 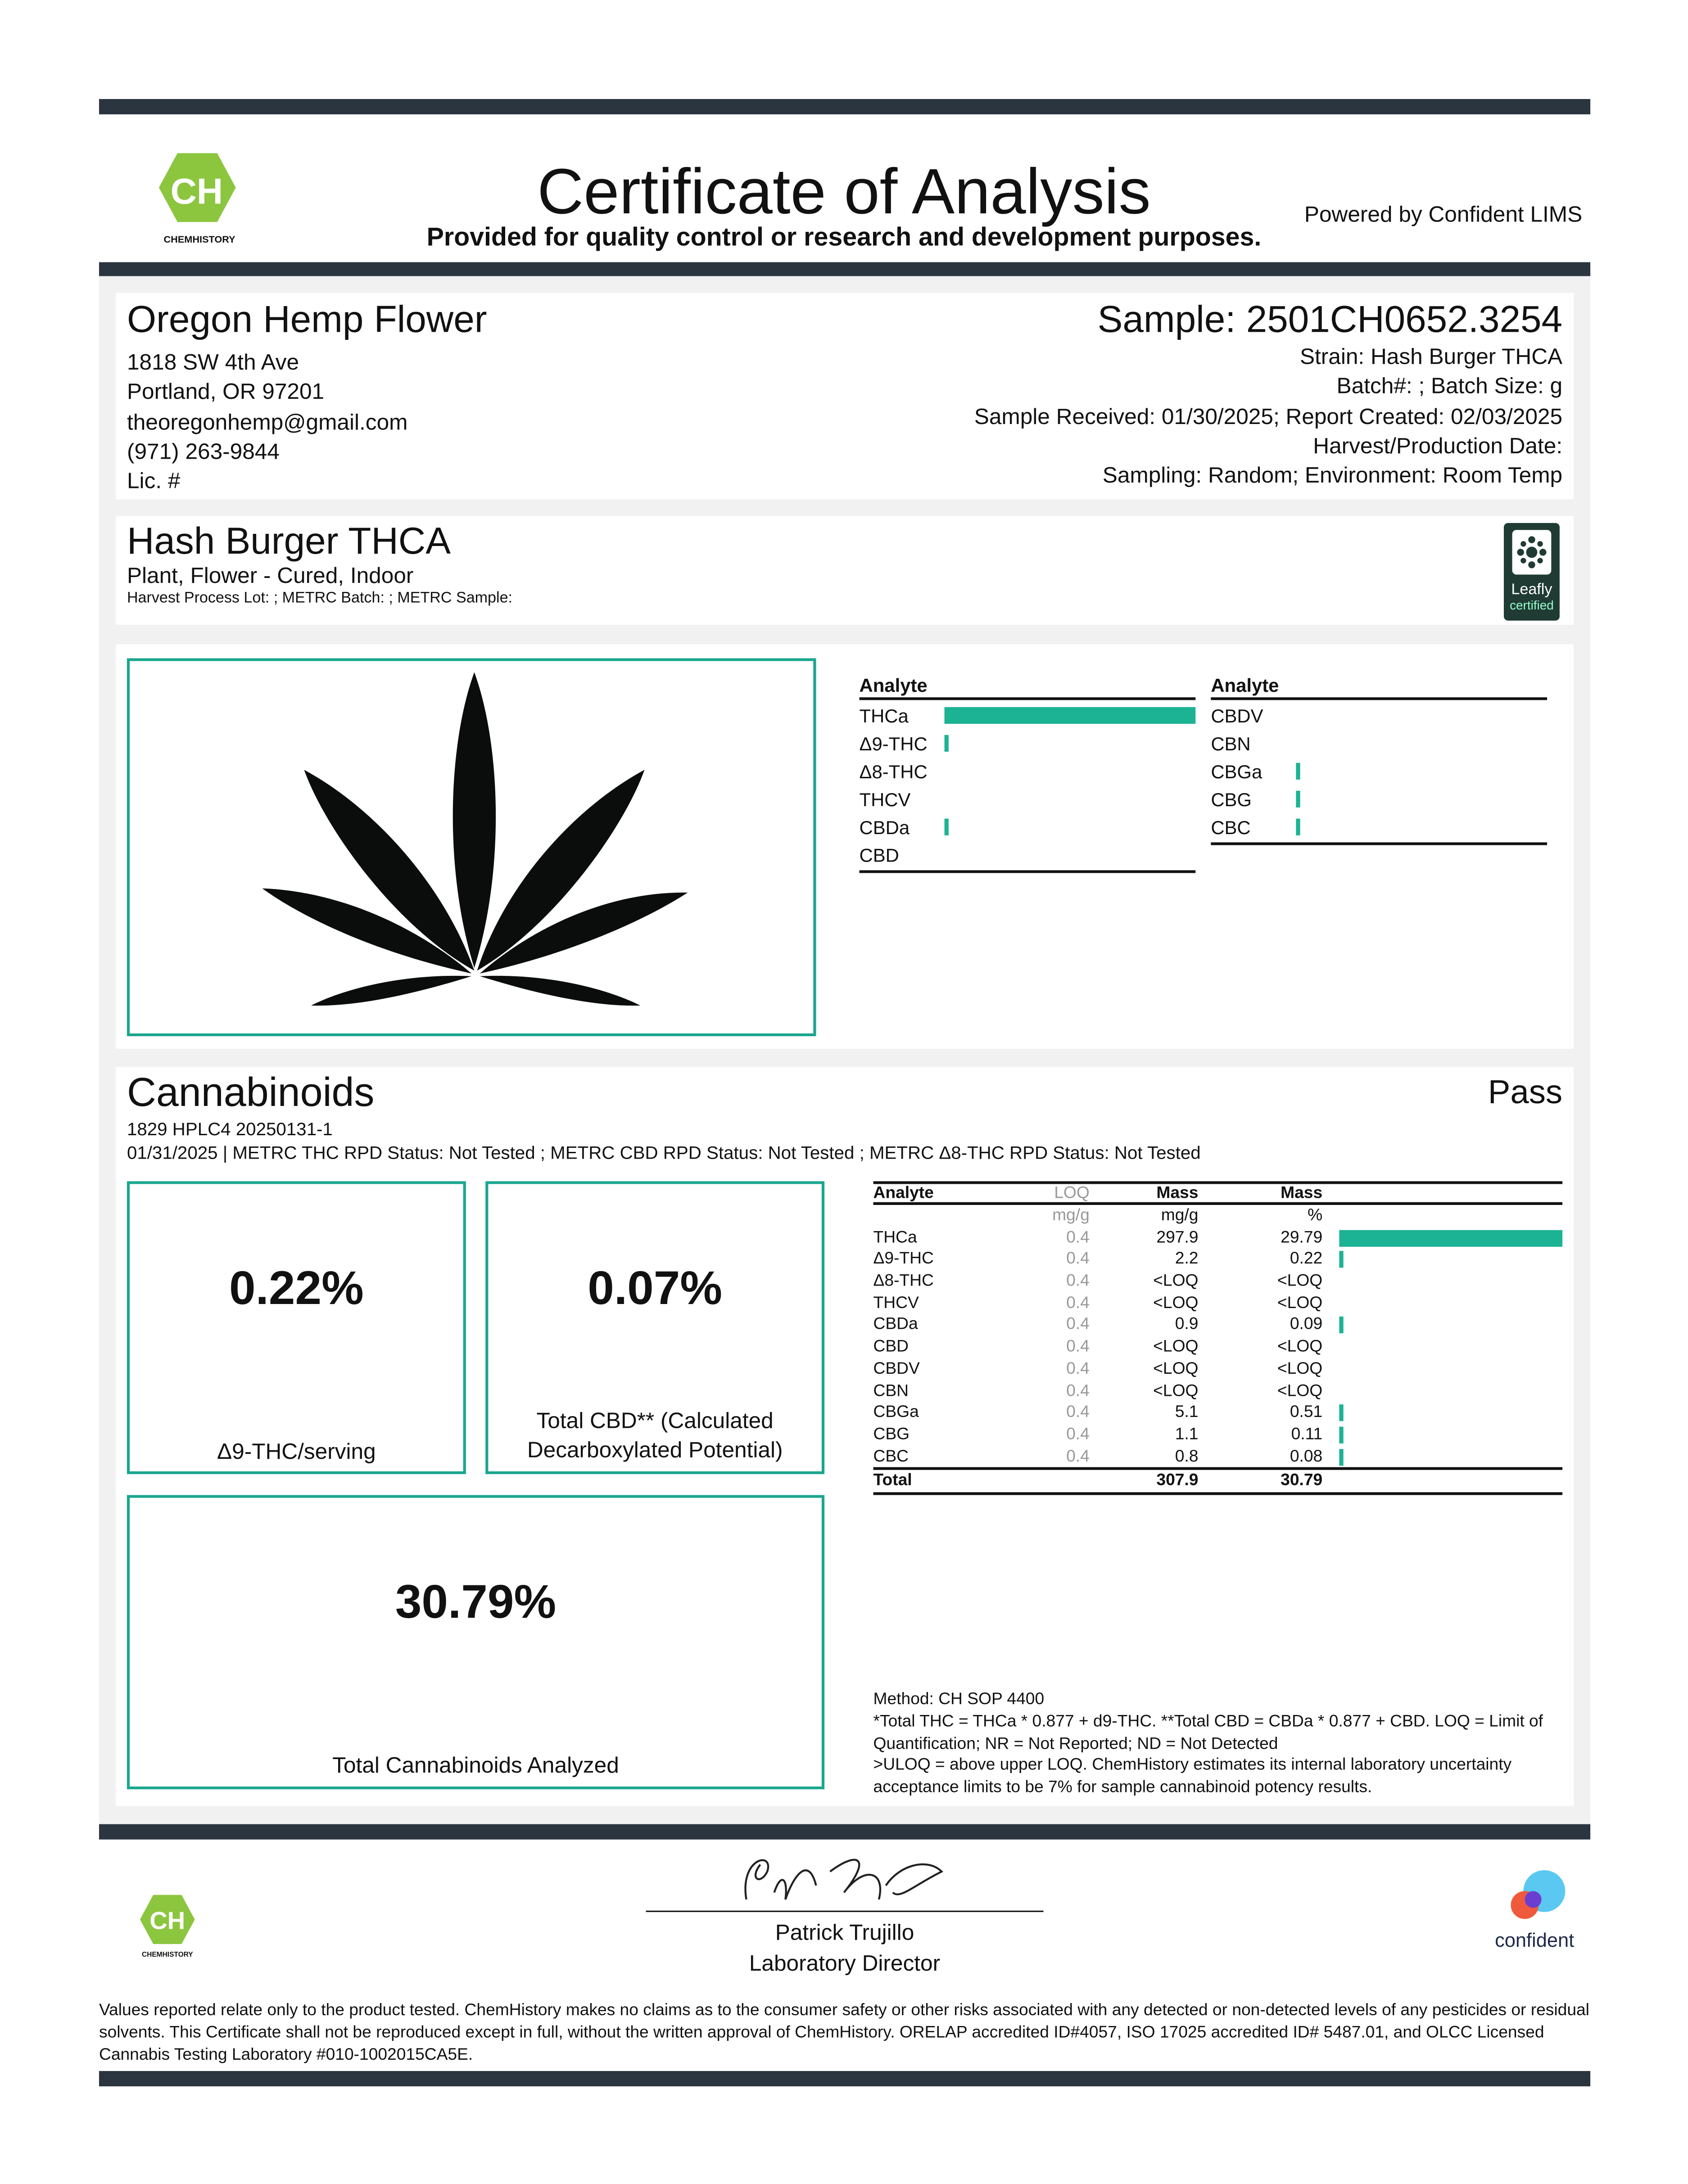 I want to click on table-row: THCV 0.4 <LOQ <LOQ, so click(x=1218, y=1303).